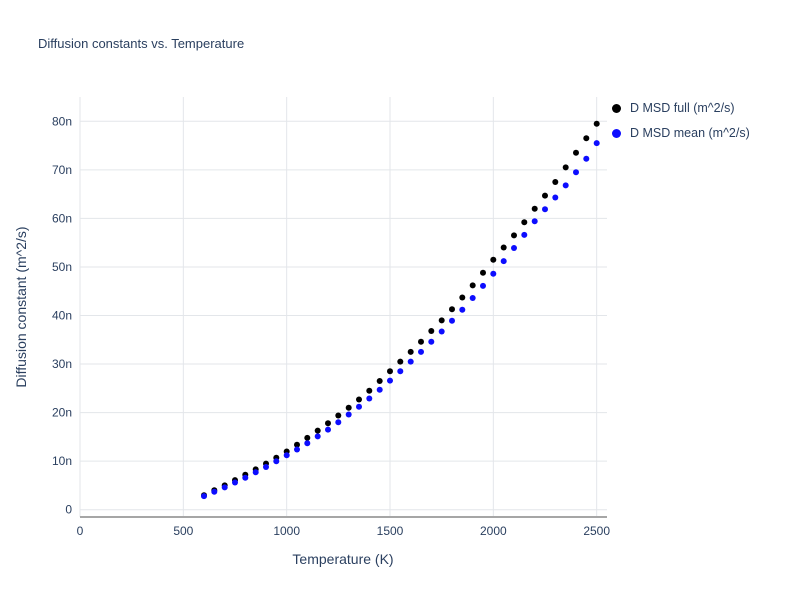 The width and height of the screenshot is (800, 600). Describe the element at coordinates (68, 510) in the screenshot. I see `y-tick-label: 0` at that location.